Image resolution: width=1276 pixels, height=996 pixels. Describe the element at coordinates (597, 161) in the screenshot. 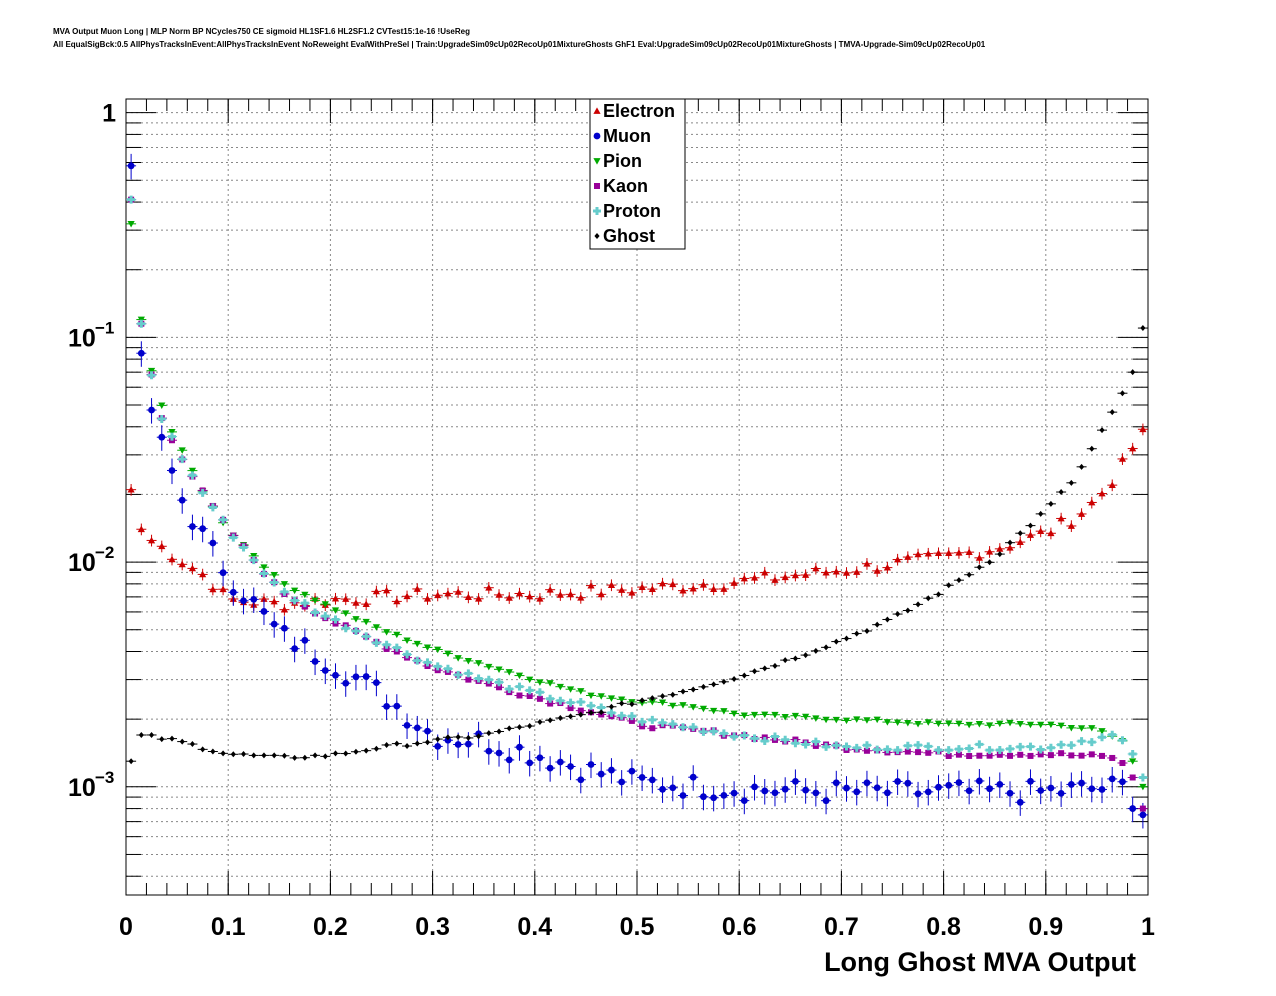

I see `legend-marker-pion` at that location.